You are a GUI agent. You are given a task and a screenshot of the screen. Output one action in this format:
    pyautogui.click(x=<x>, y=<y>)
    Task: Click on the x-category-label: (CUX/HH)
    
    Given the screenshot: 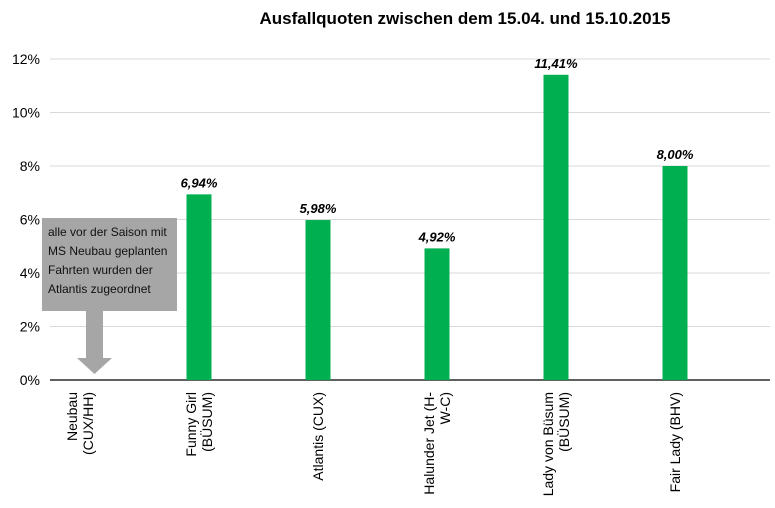 What is the action you would take?
    pyautogui.click(x=88, y=423)
    